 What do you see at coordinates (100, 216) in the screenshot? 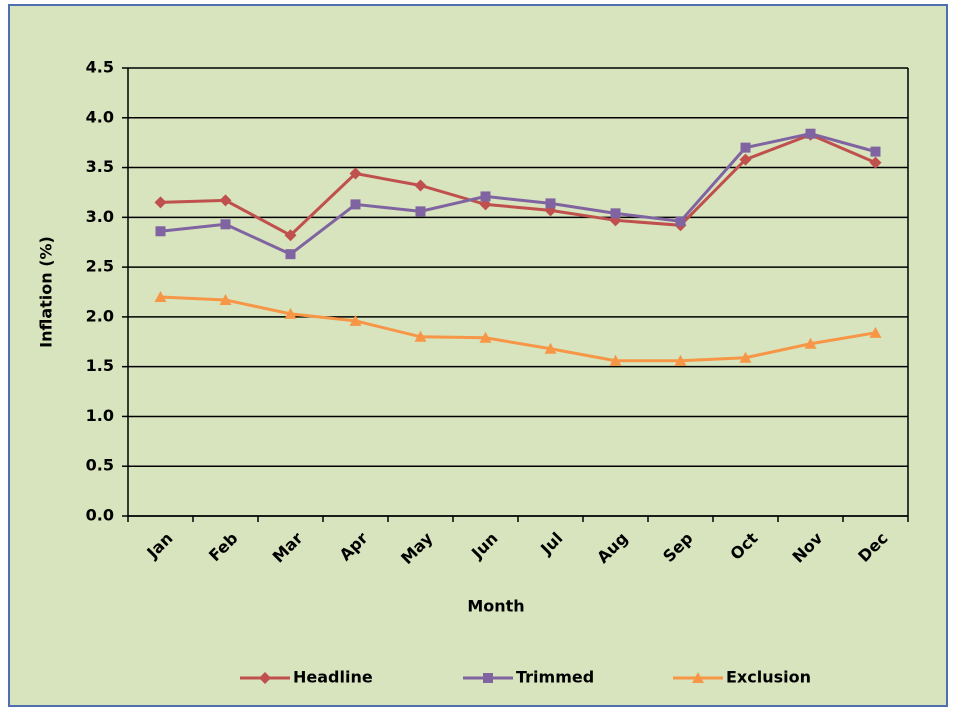
I see `y-tick-label: 3.0` at bounding box center [100, 216].